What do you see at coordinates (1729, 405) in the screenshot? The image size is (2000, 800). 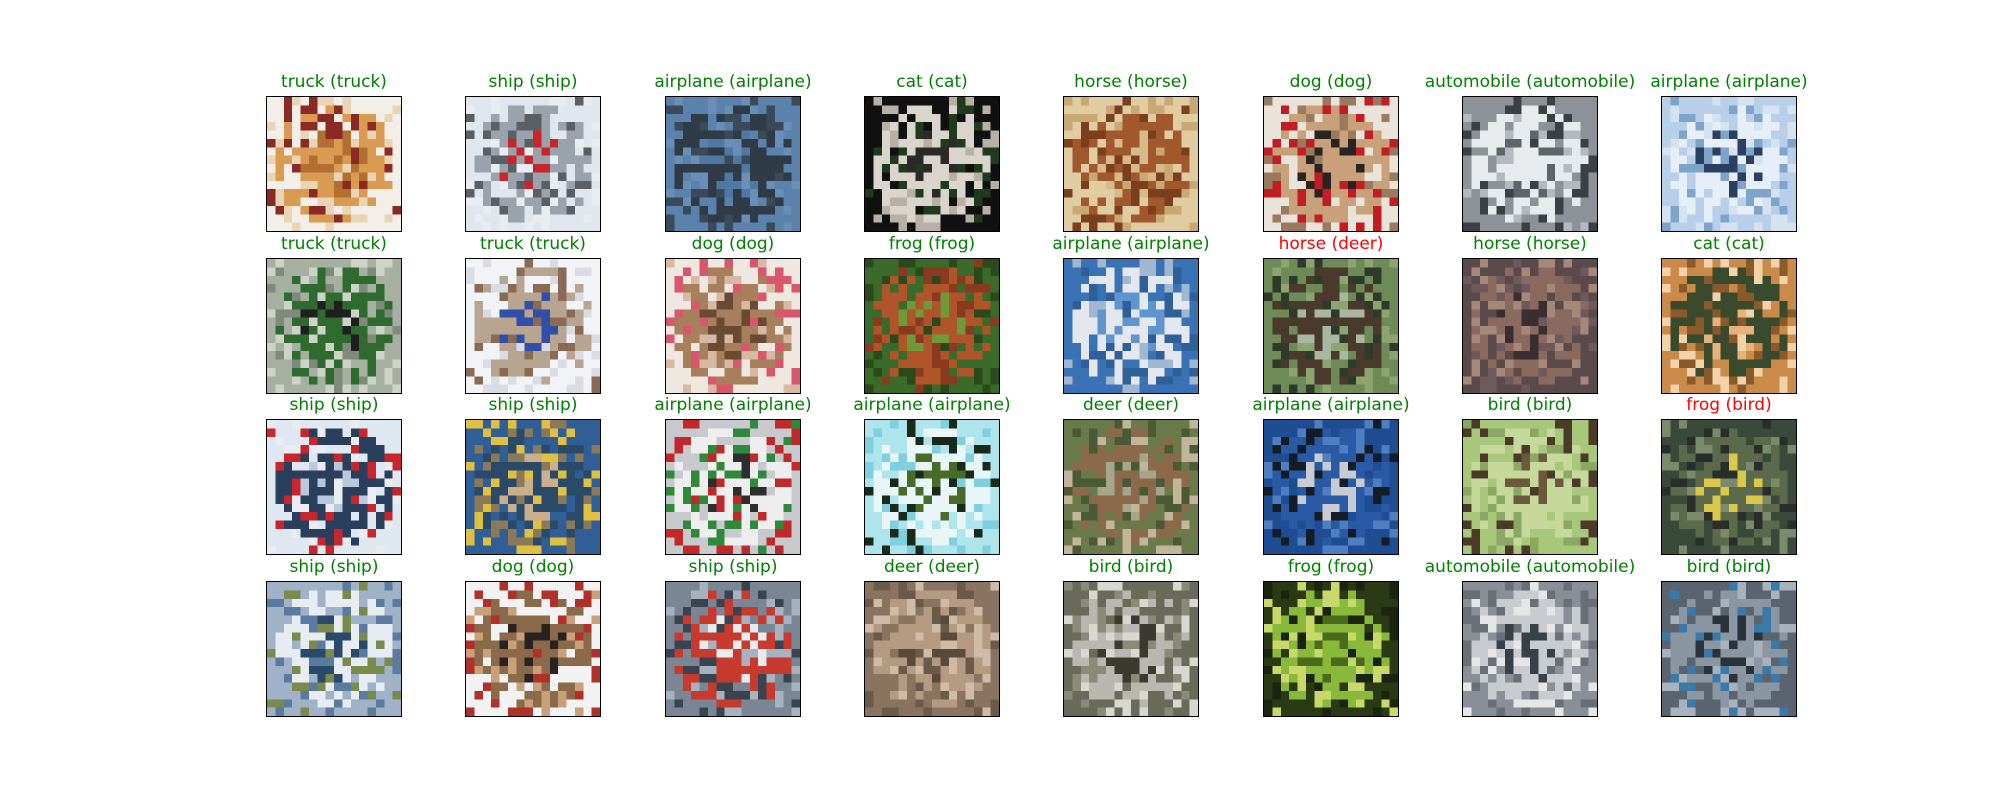 I see `prediction-caption: frog (bird)` at bounding box center [1729, 405].